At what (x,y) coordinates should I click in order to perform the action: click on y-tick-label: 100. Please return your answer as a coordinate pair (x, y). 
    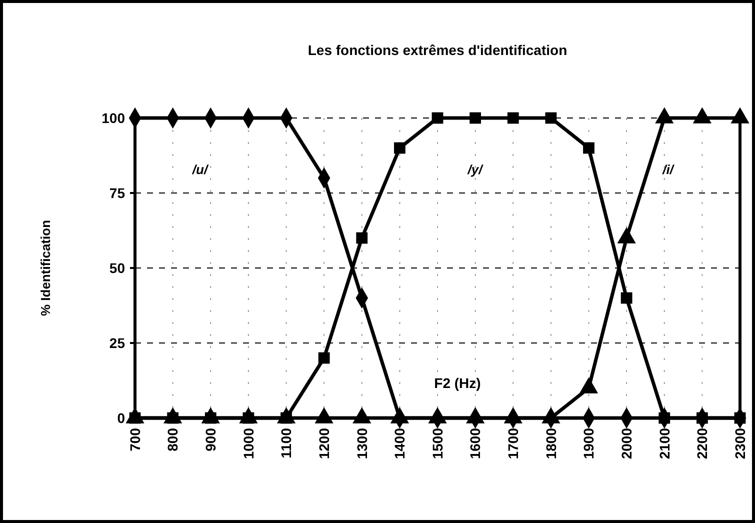
    Looking at the image, I should click on (114, 118).